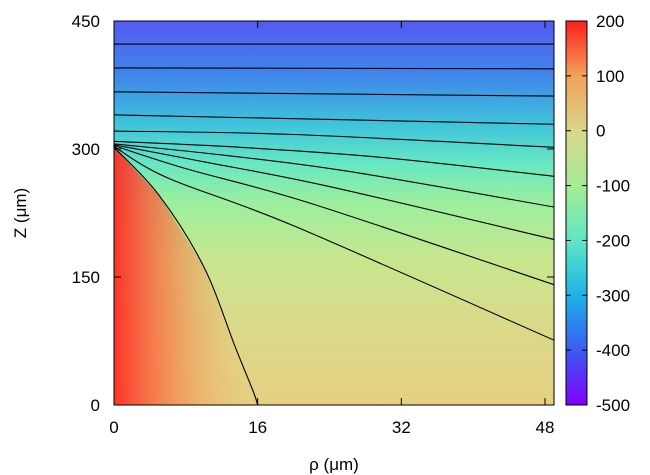 This screenshot has height=475, width=650. I want to click on colorbar-tick-label: -100, so click(613, 186).